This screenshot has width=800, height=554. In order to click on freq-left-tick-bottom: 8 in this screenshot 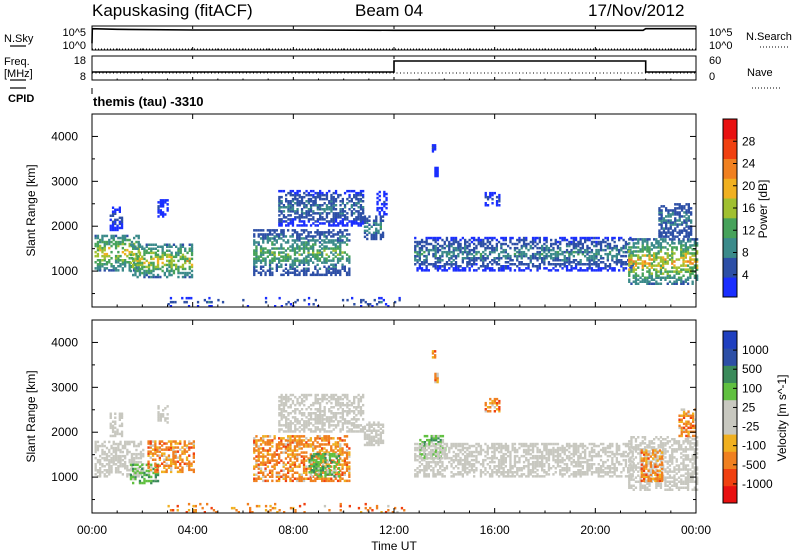, I will do `click(83, 77)`.